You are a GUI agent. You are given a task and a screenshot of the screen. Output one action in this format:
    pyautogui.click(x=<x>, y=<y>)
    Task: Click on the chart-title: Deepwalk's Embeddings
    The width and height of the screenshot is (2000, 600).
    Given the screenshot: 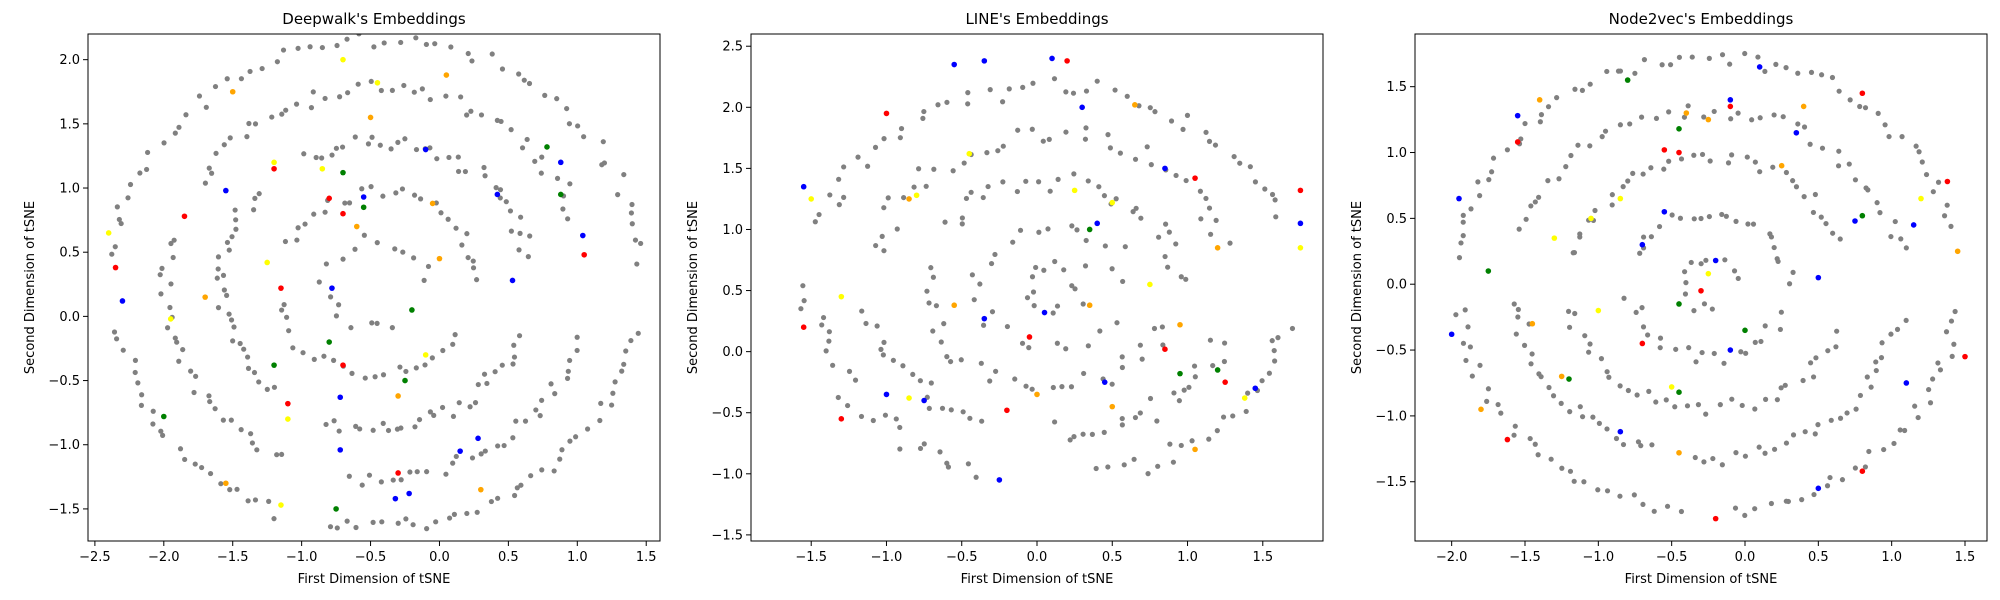 What is the action you would take?
    pyautogui.click(x=374, y=19)
    